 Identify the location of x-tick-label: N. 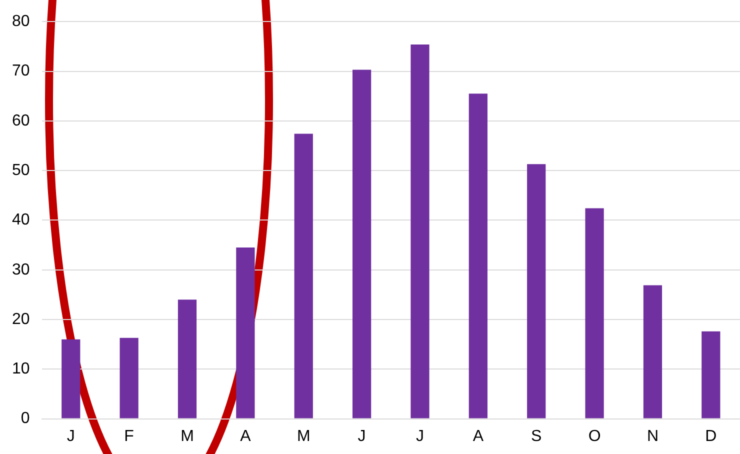
(652, 436).